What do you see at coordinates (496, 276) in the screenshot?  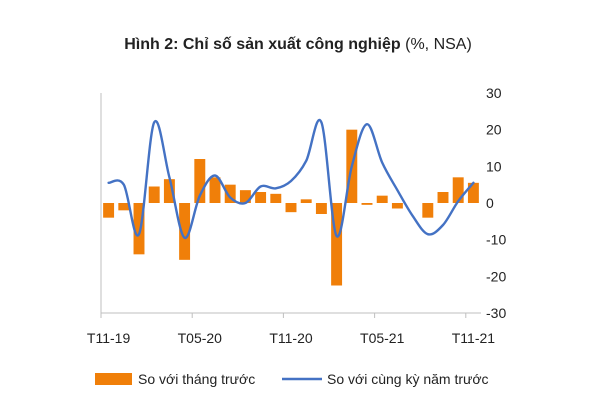 I see `y-tick-label: -20` at bounding box center [496, 276].